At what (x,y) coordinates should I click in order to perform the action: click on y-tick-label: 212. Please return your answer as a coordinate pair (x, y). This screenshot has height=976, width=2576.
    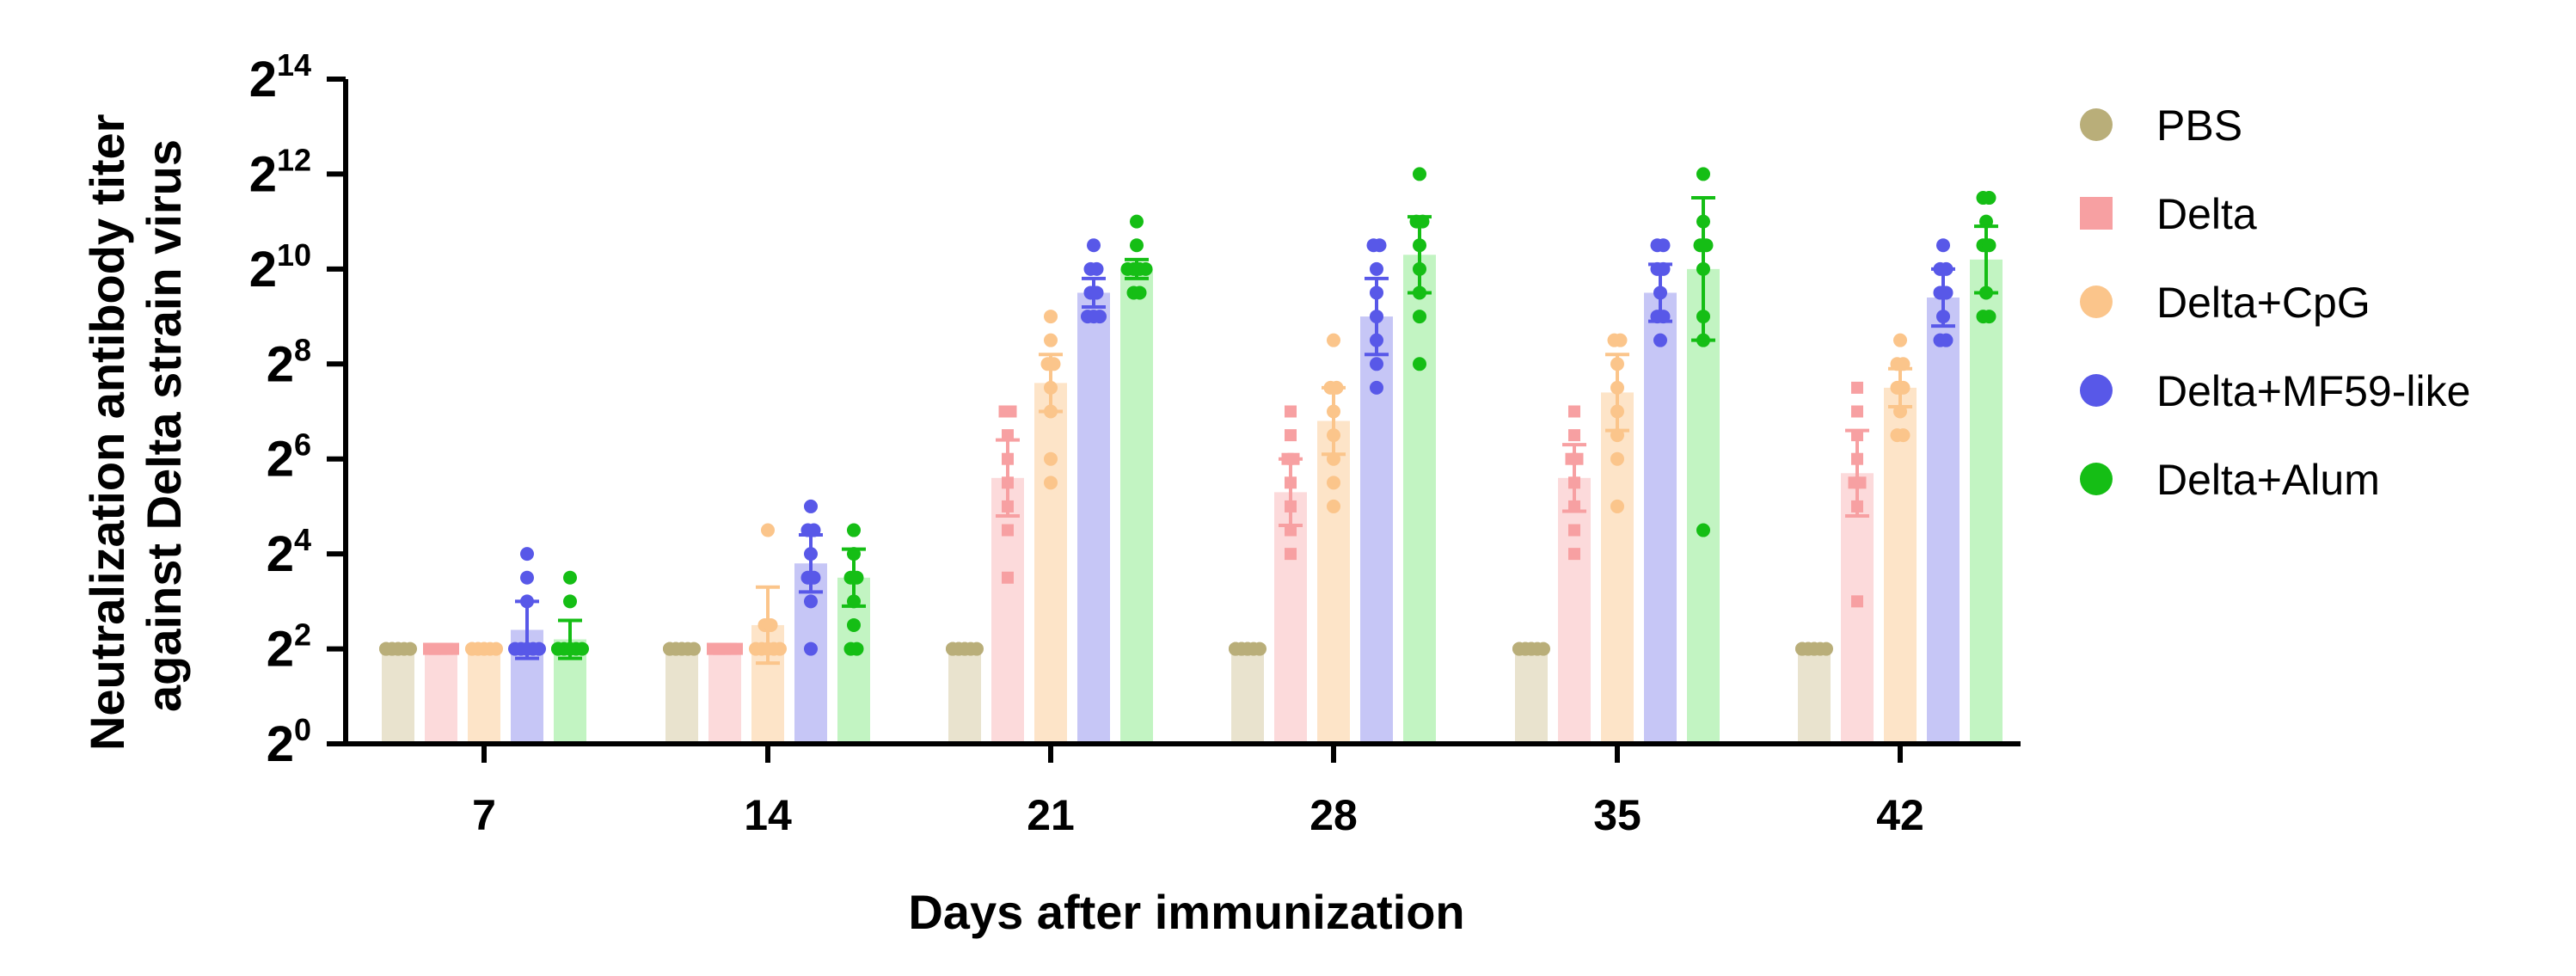
    Looking at the image, I should click on (280, 172).